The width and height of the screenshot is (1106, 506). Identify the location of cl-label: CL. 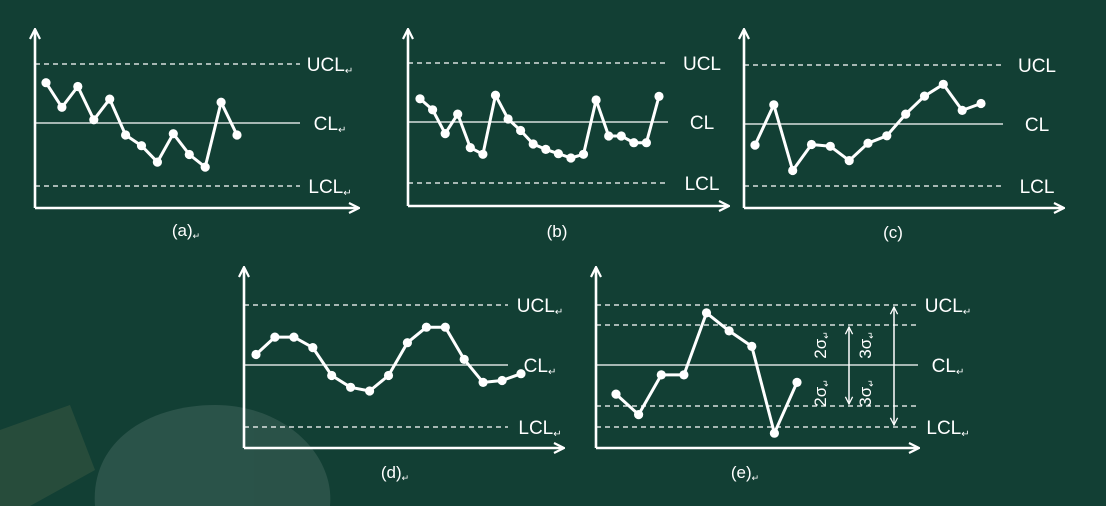
(1037, 125).